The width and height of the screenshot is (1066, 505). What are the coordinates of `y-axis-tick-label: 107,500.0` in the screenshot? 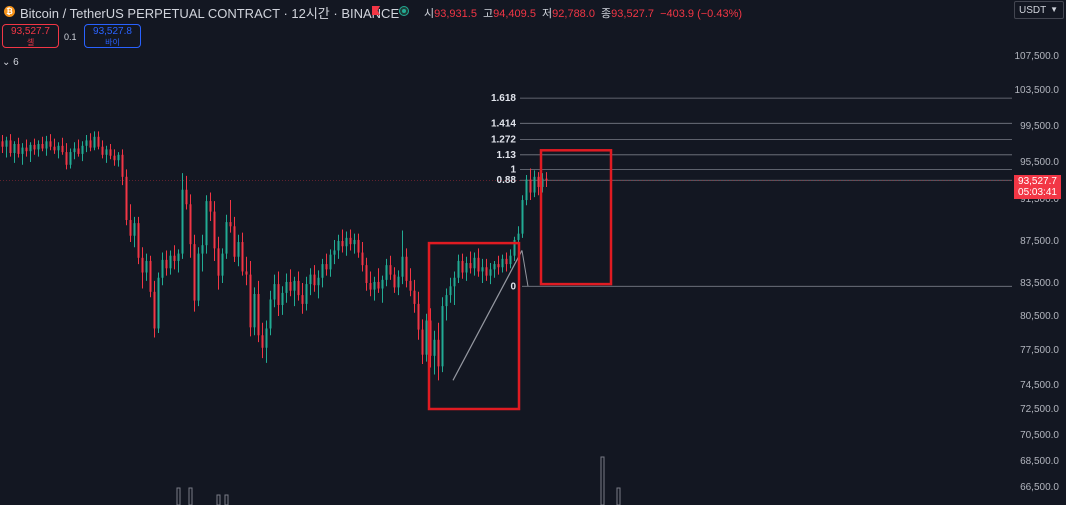 It's located at (1037, 56).